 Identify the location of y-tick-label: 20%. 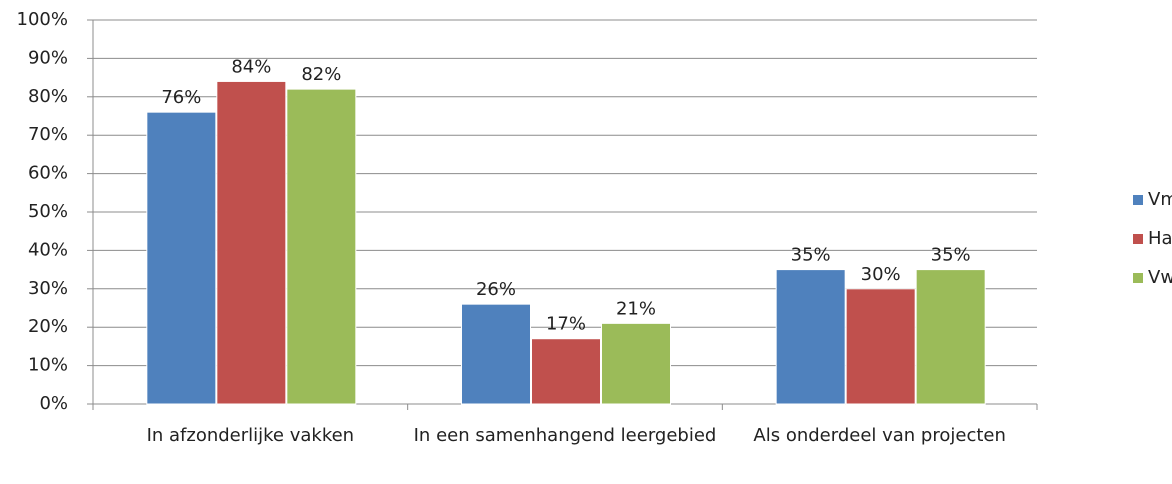
(48, 326).